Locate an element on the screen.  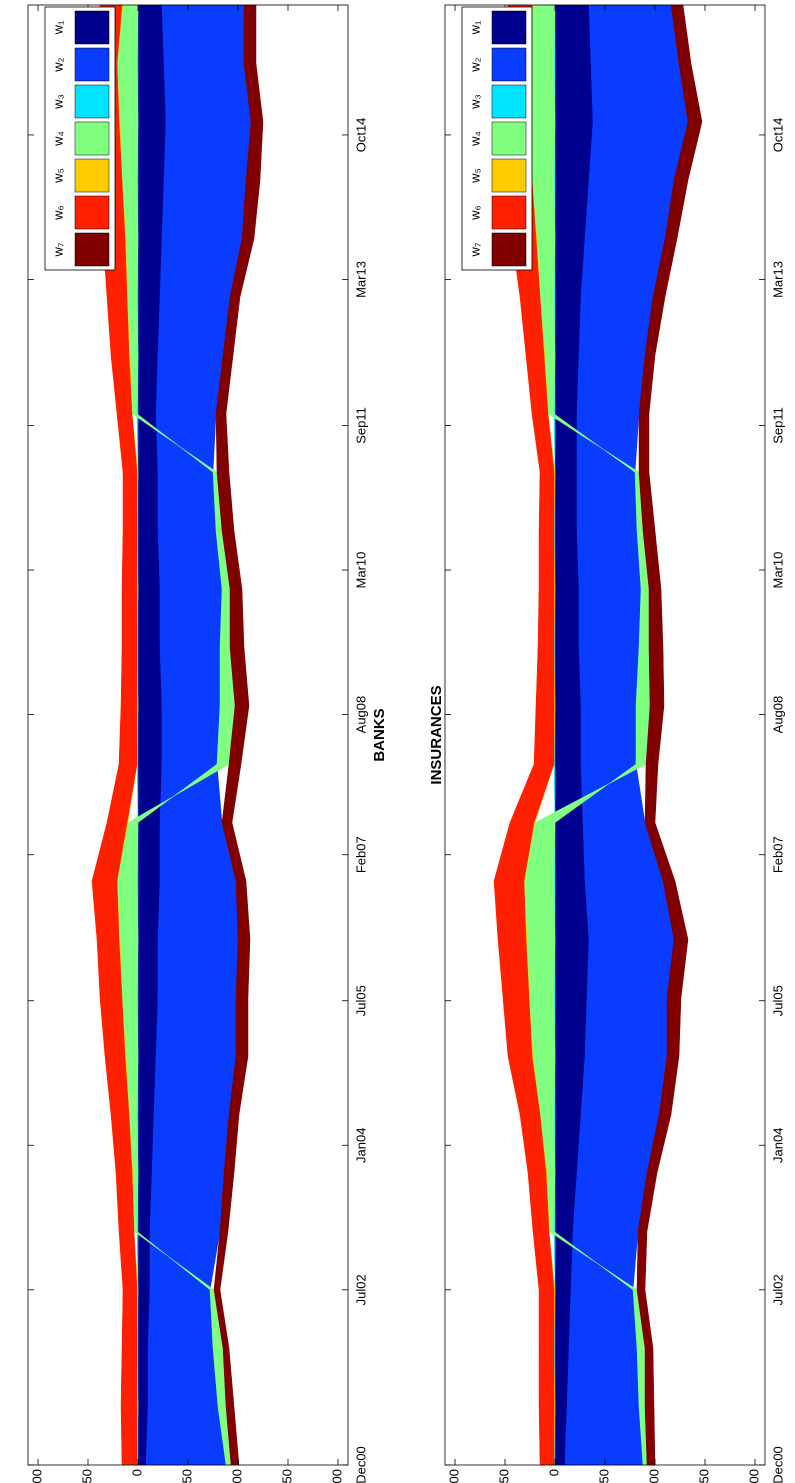
chart-title: INSURANCES is located at coordinates (436, 734).